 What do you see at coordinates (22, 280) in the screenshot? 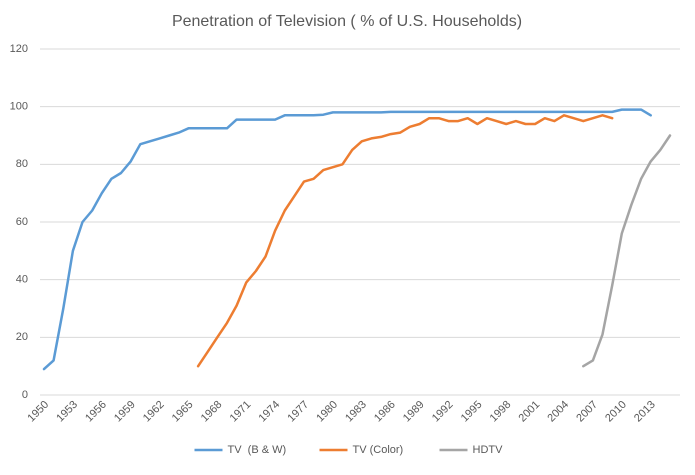
I see `y-tick-label: 40` at bounding box center [22, 280].